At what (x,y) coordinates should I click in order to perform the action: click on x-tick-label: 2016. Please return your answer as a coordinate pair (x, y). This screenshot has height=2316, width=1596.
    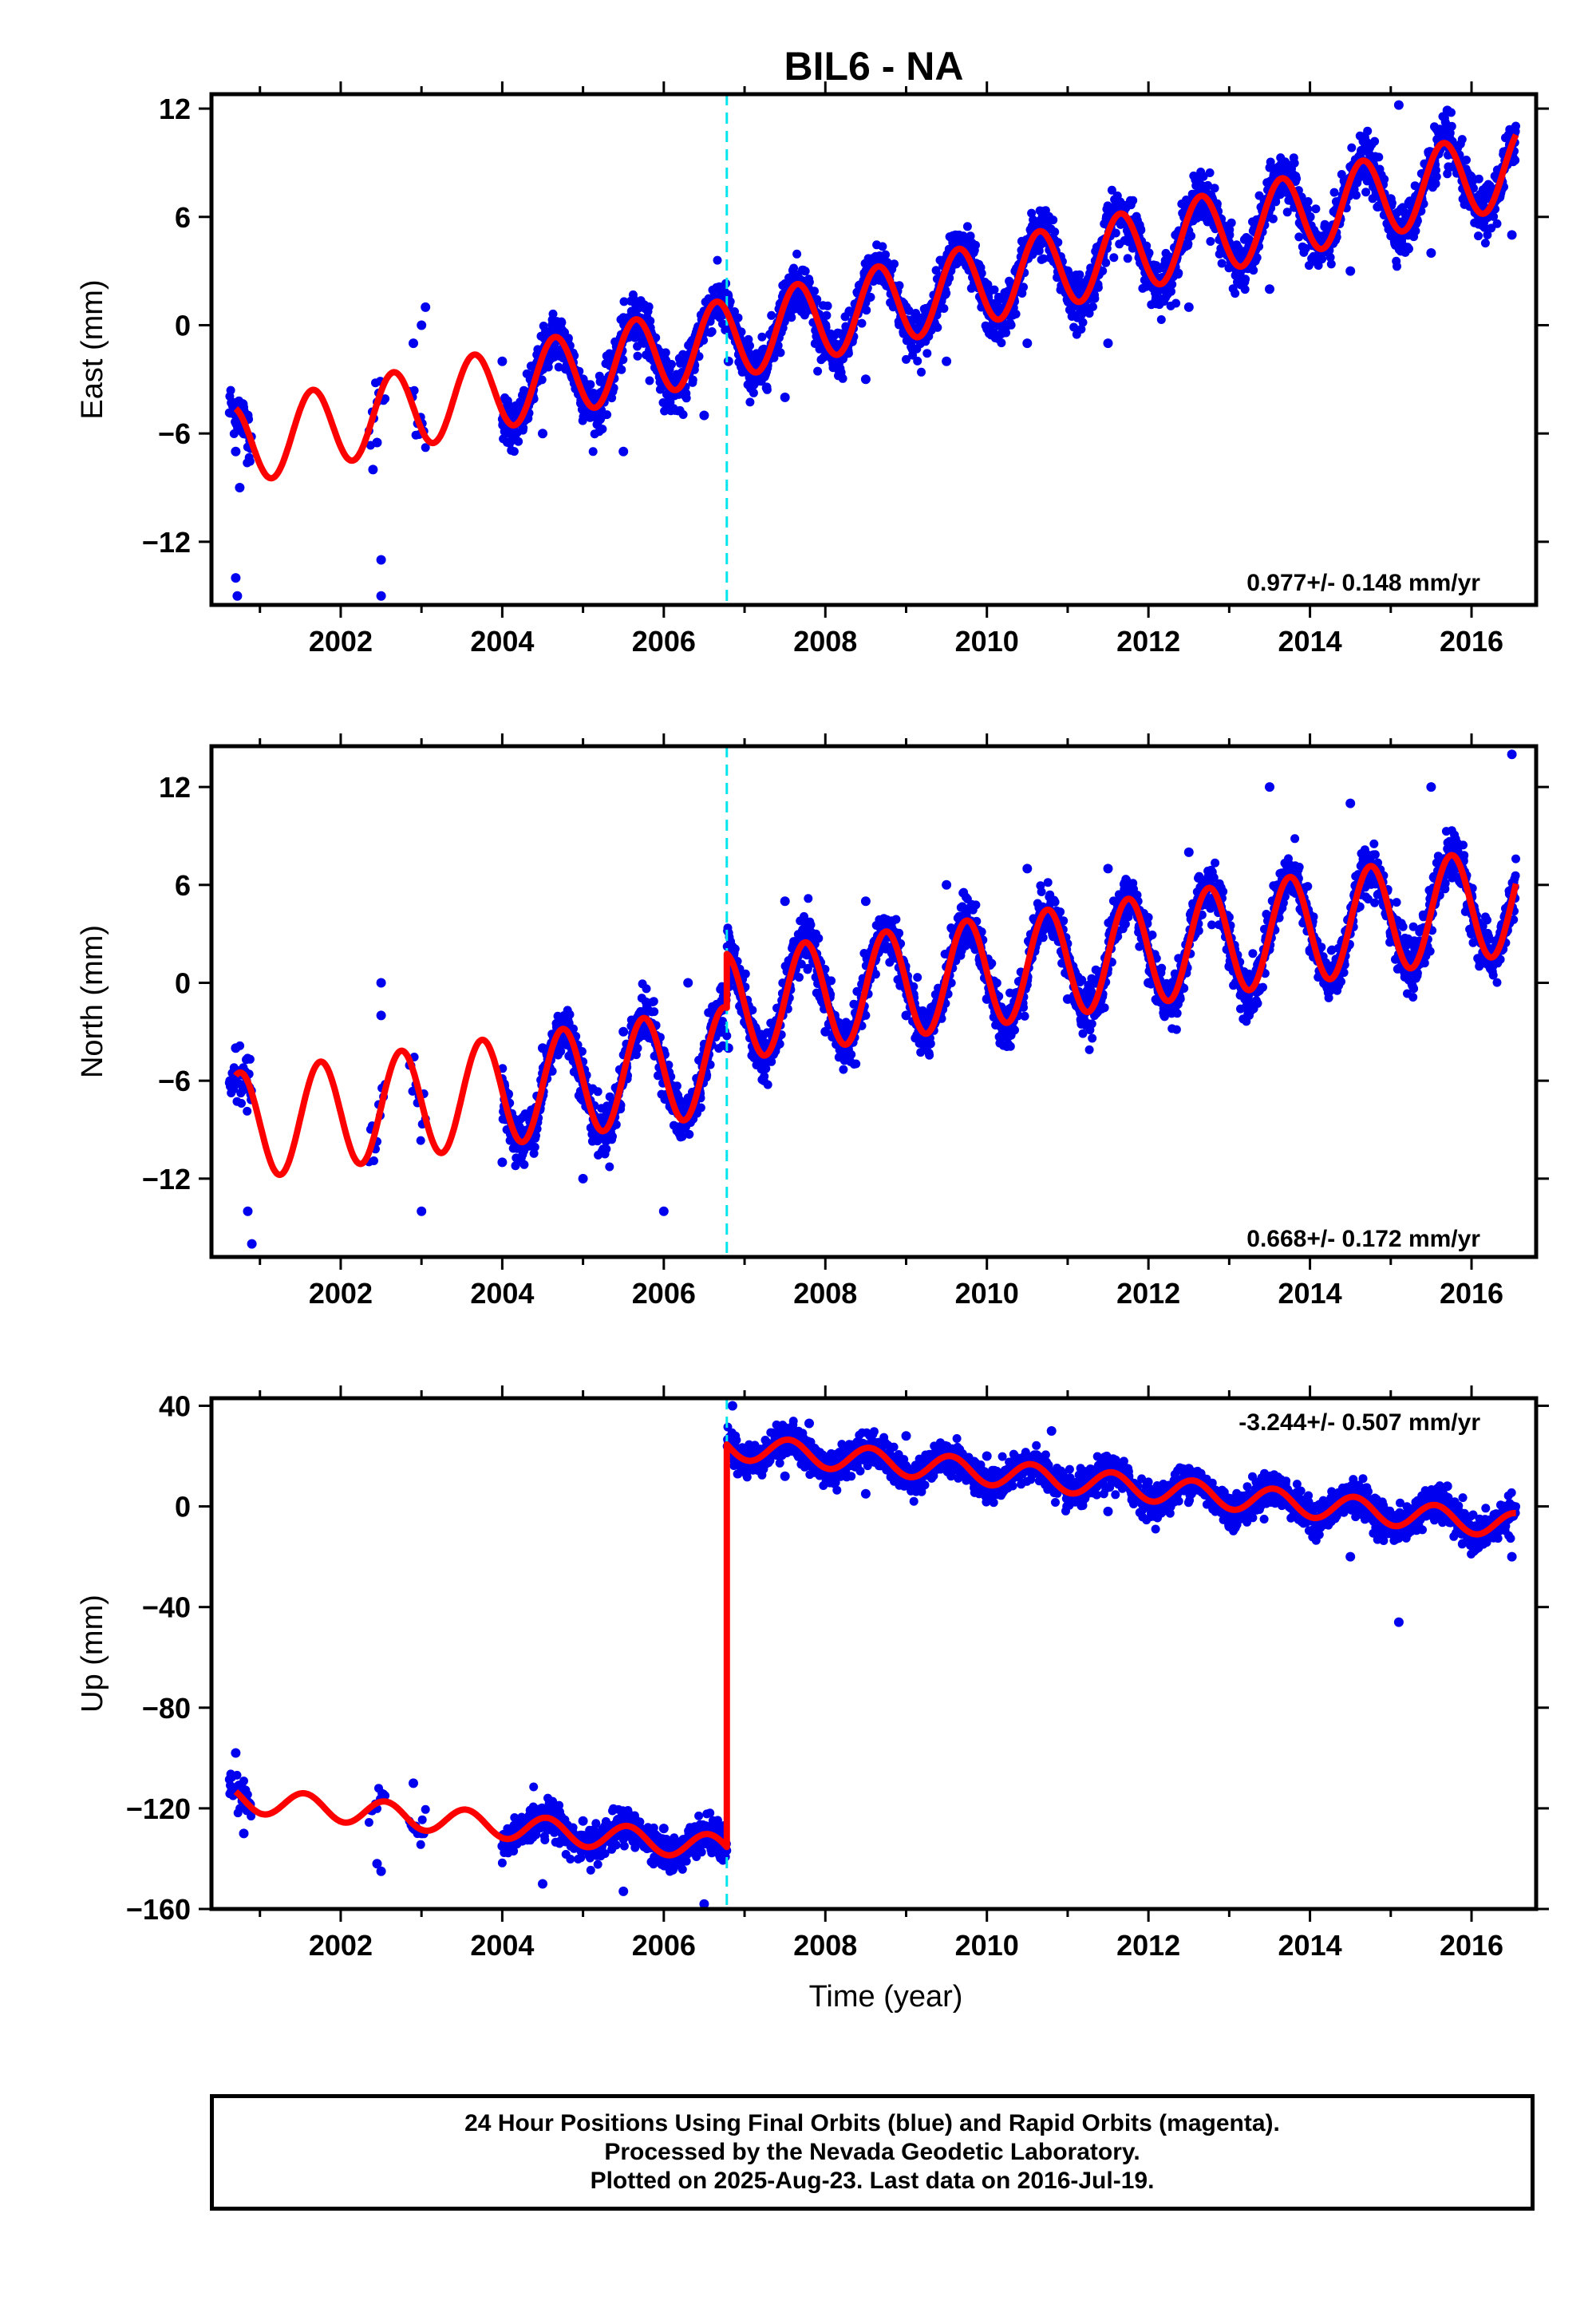
    Looking at the image, I should click on (1471, 641).